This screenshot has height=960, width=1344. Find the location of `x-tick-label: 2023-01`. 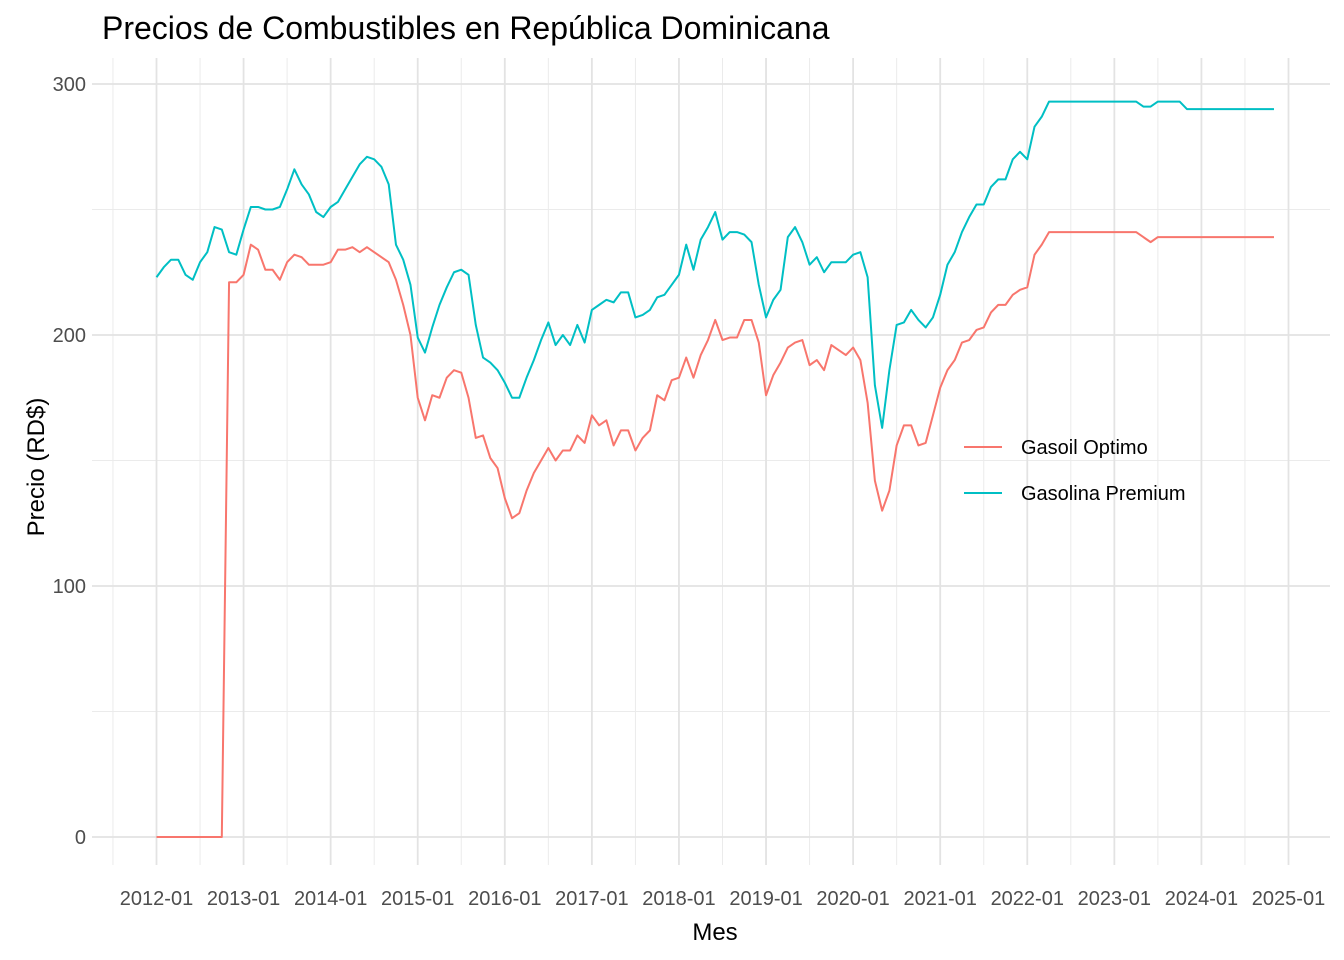

x-tick-label: 2023-01 is located at coordinates (1114, 899).